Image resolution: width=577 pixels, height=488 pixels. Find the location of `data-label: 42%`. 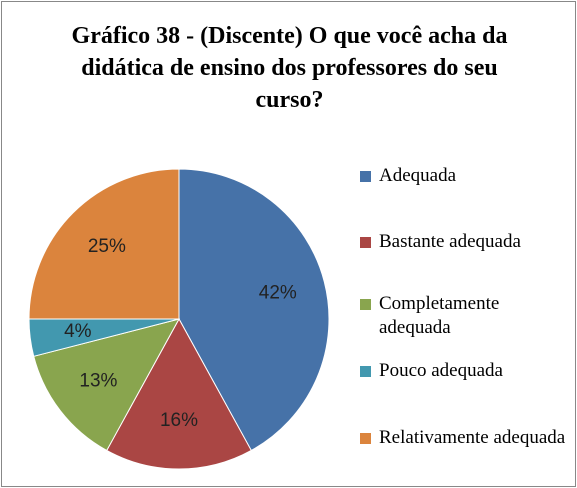

data-label: 42% is located at coordinates (278, 293).